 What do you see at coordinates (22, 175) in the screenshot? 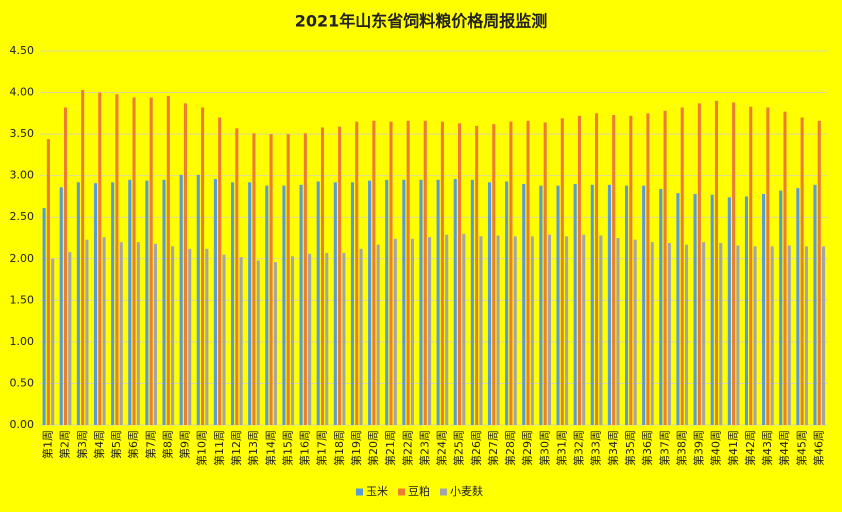
I see `y-tick-label: 3.00` at bounding box center [22, 175].